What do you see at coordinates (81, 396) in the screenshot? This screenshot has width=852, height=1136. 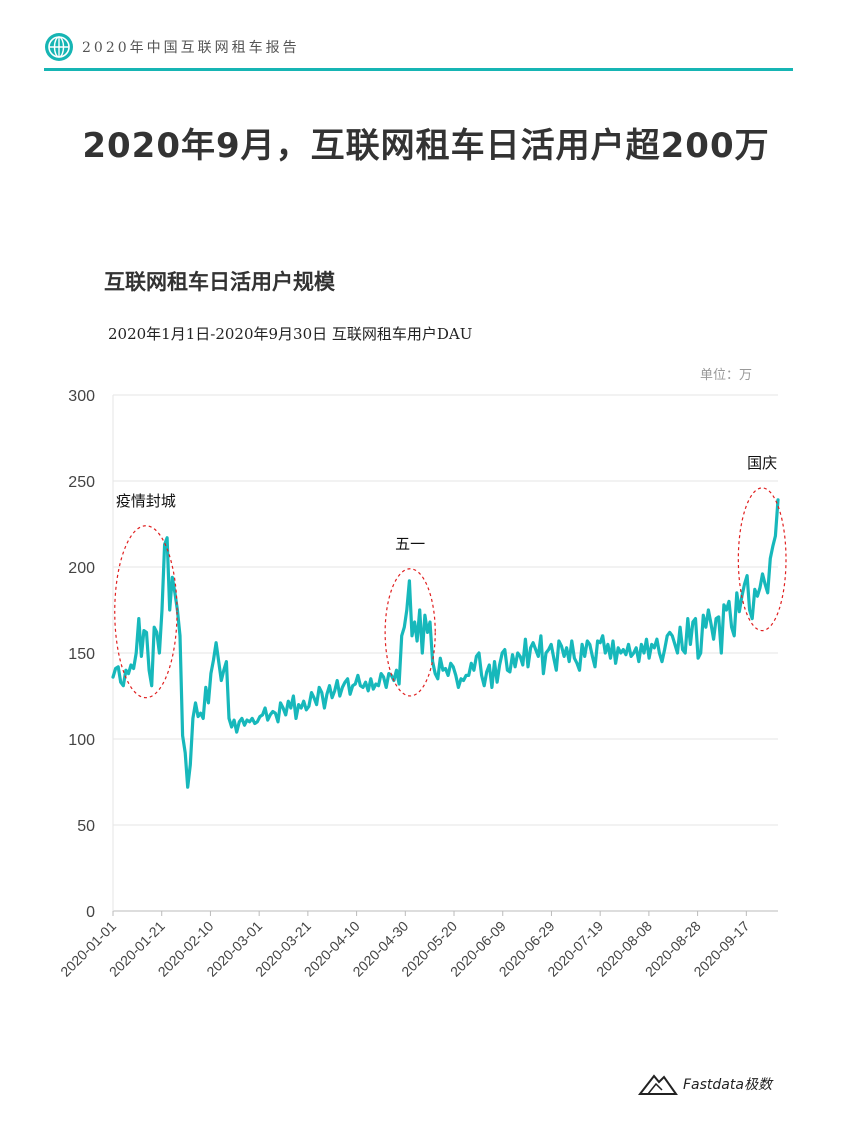 I see `y-tick-label: 300` at bounding box center [81, 396].